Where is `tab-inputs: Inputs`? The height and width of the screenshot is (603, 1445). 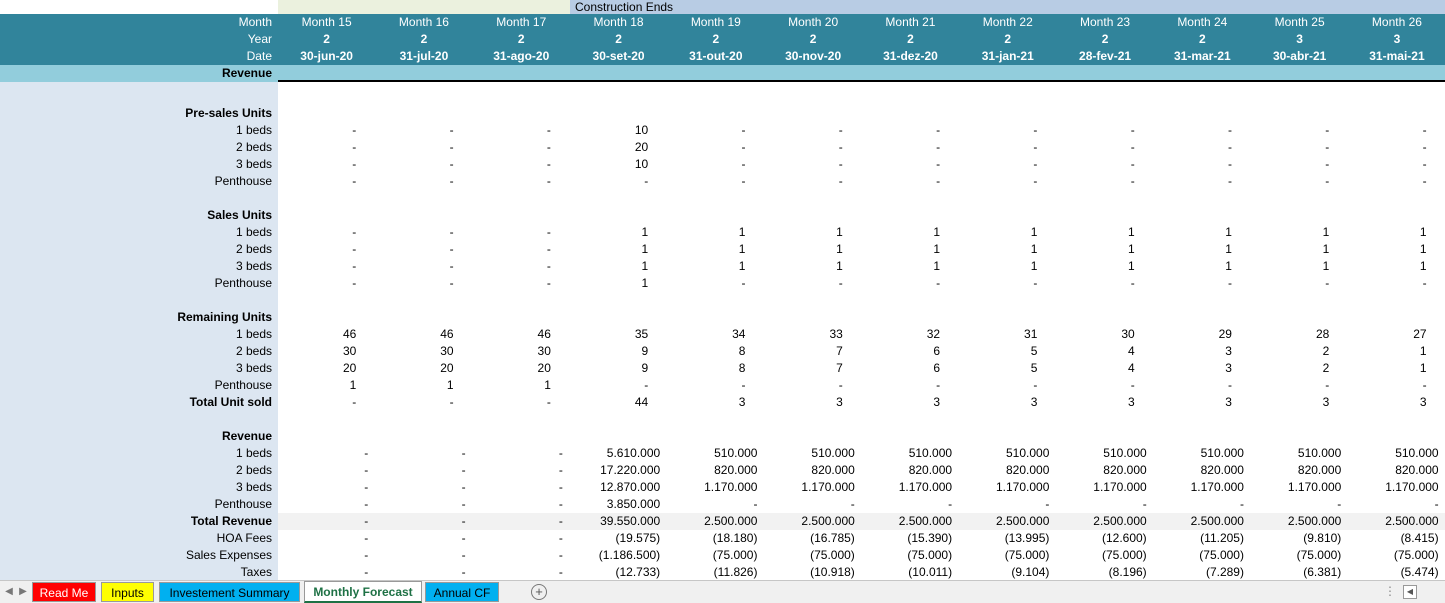
tab-inputs: Inputs is located at coordinates (127, 592).